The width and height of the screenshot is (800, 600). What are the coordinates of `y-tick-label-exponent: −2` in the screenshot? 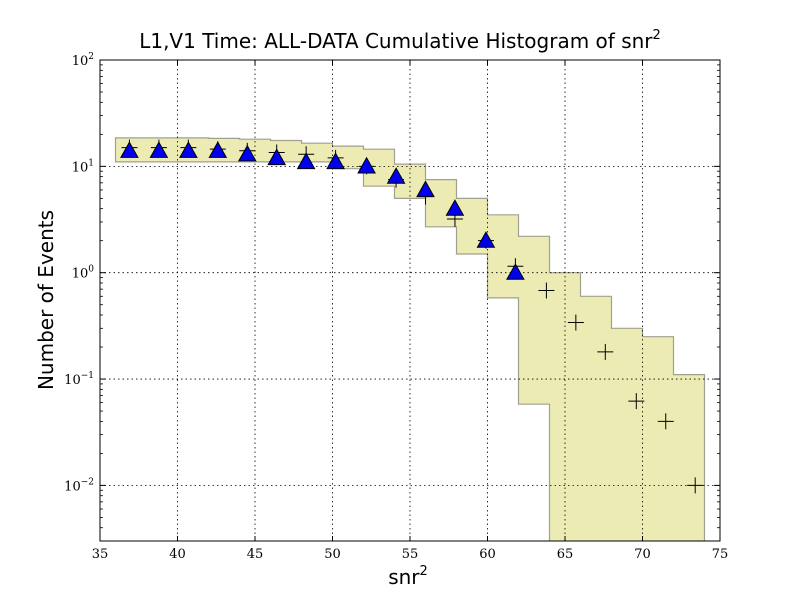 It's located at (87, 482).